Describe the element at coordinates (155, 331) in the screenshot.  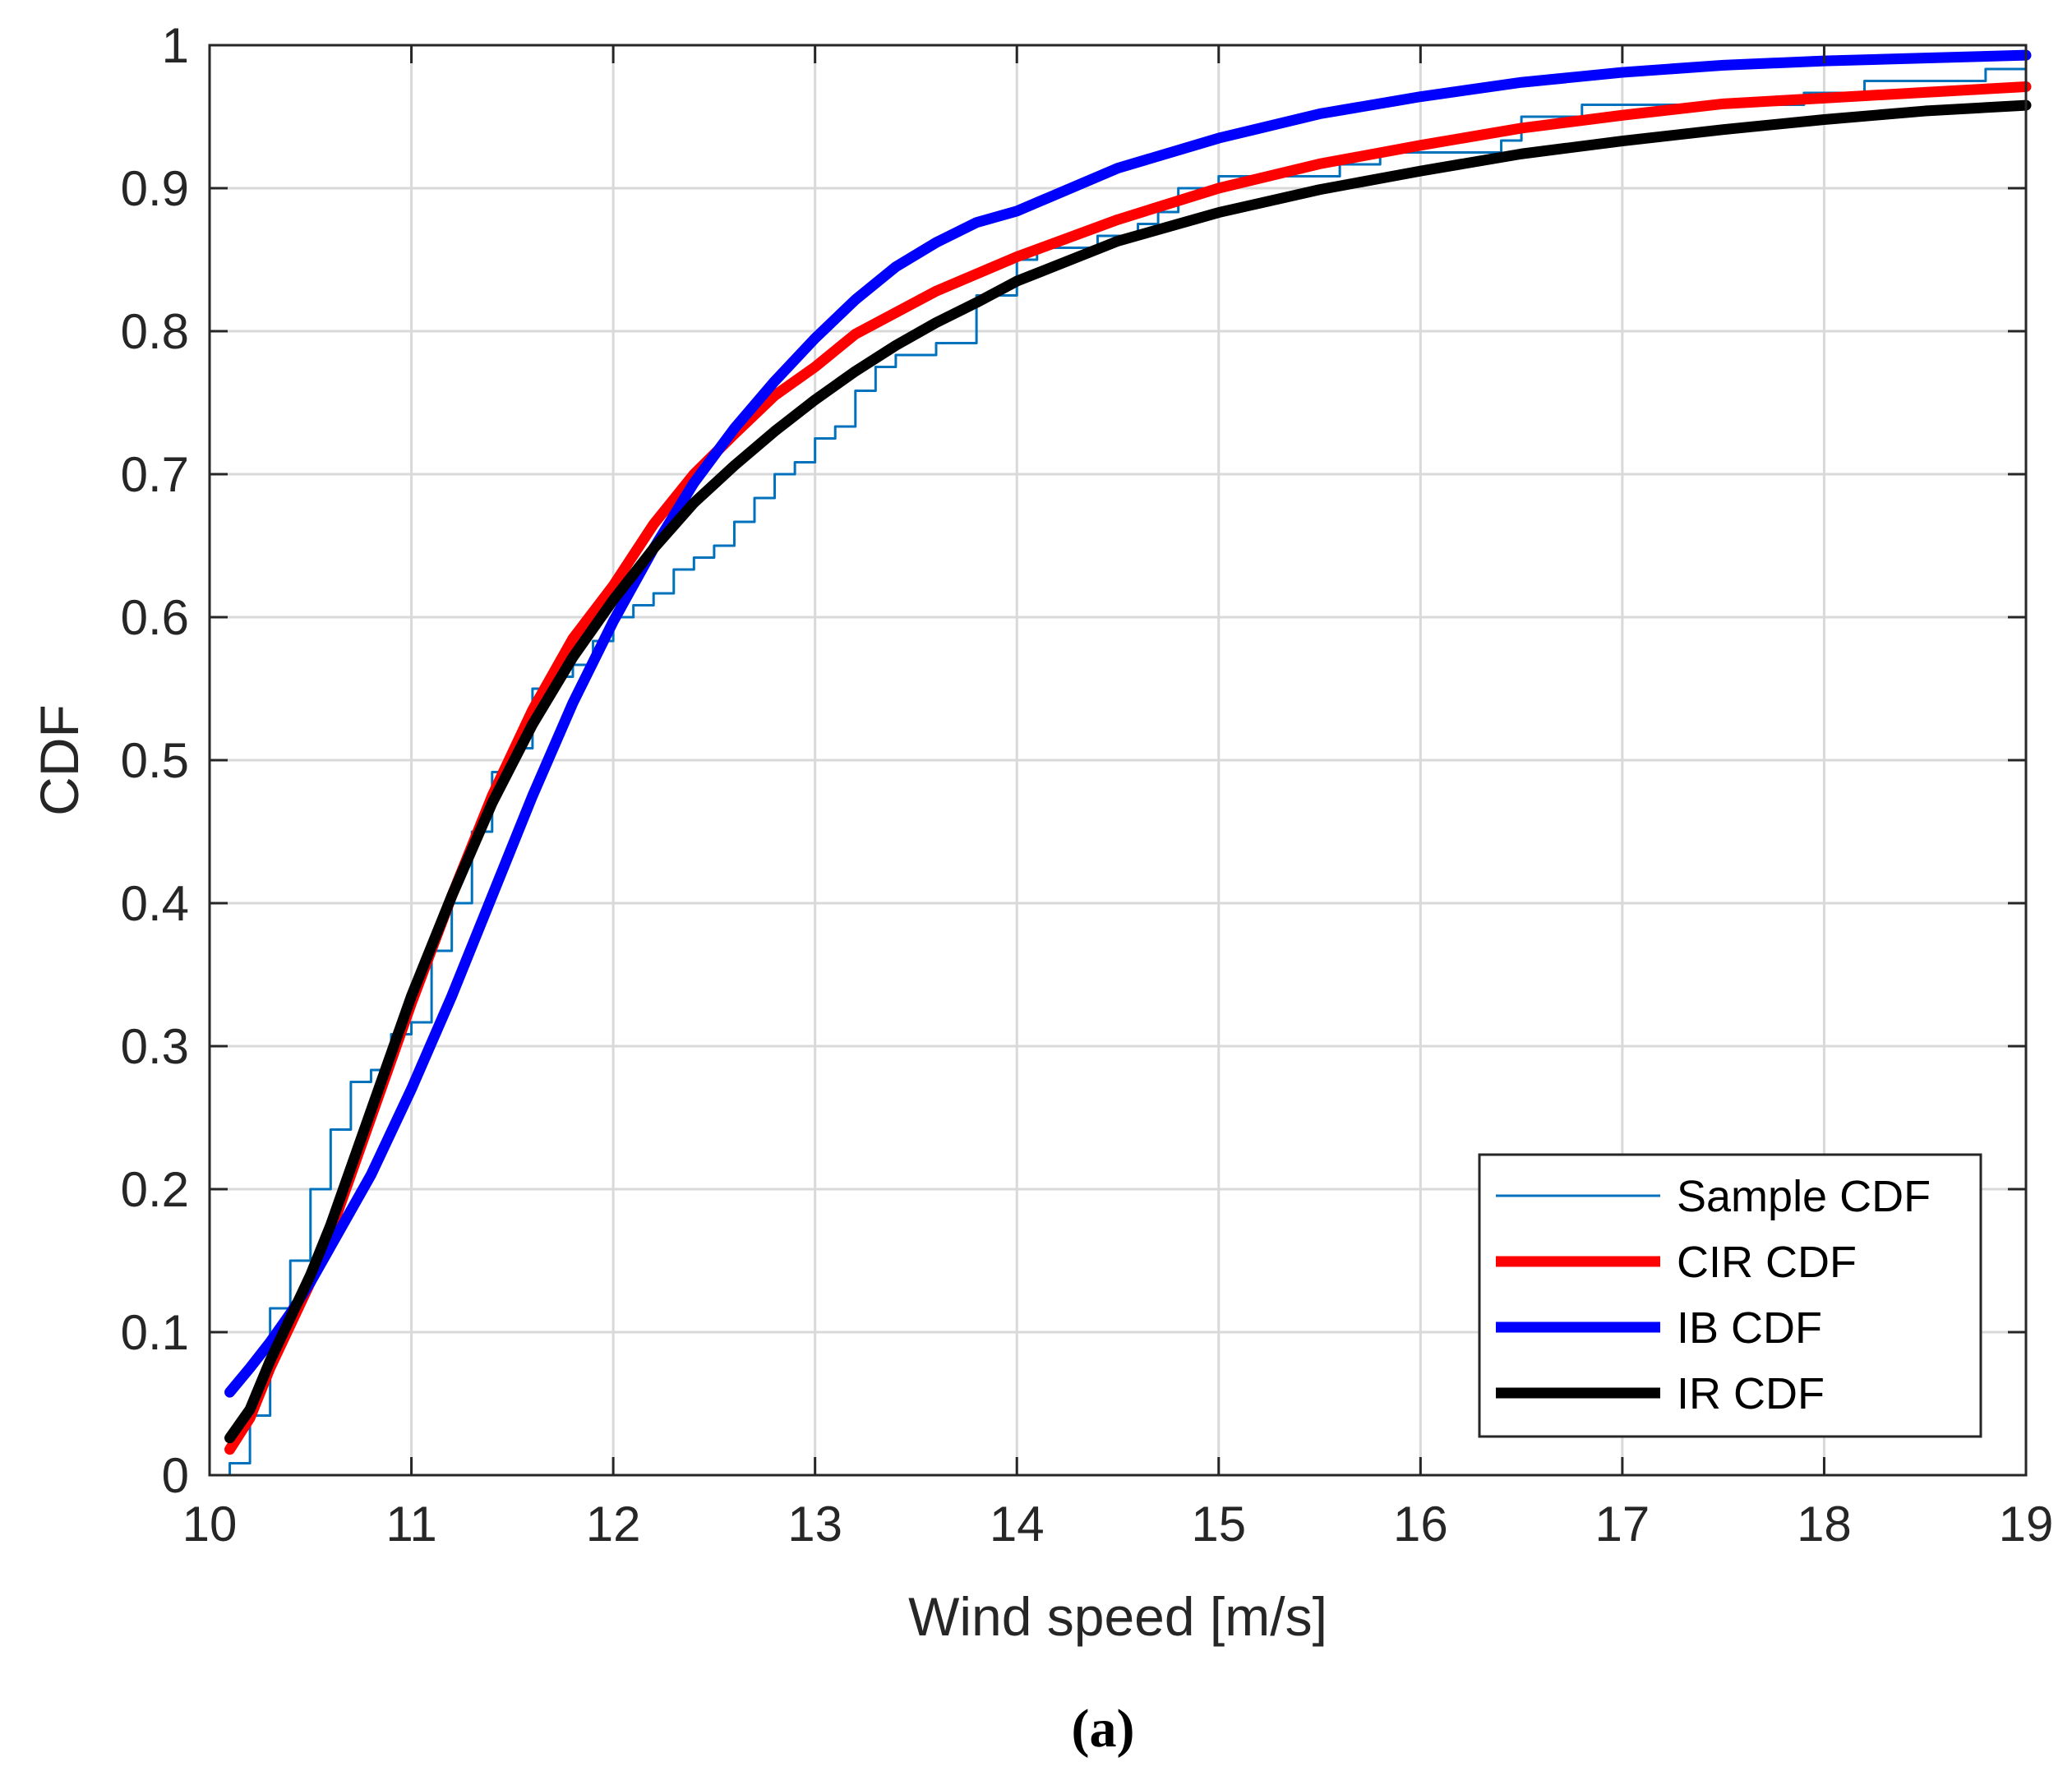
I see `y-tick-label: 0.8` at that location.